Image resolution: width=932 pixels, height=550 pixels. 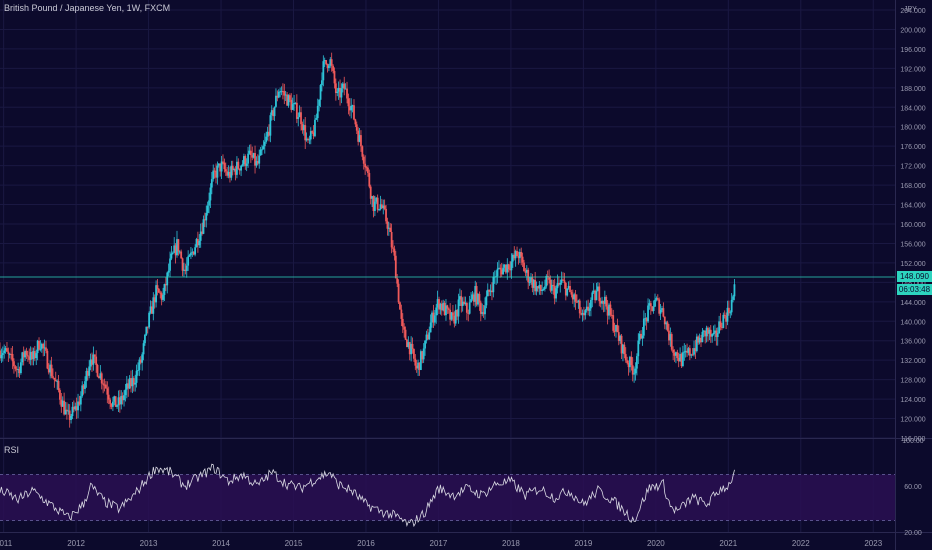 I want to click on rsi-tick-label: 20.00, so click(x=913, y=533).